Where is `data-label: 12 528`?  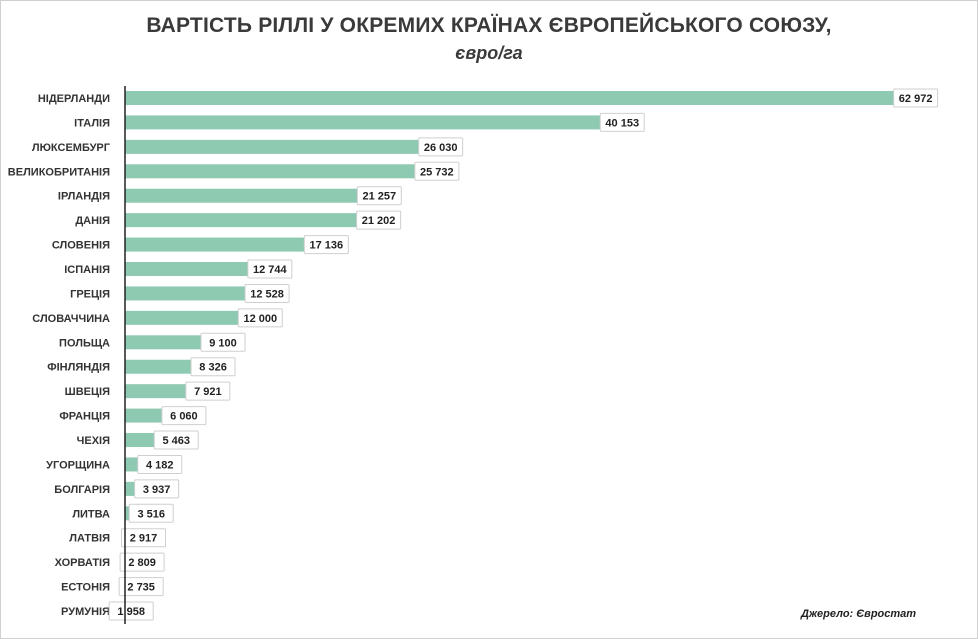
data-label: 12 528 is located at coordinates (267, 294).